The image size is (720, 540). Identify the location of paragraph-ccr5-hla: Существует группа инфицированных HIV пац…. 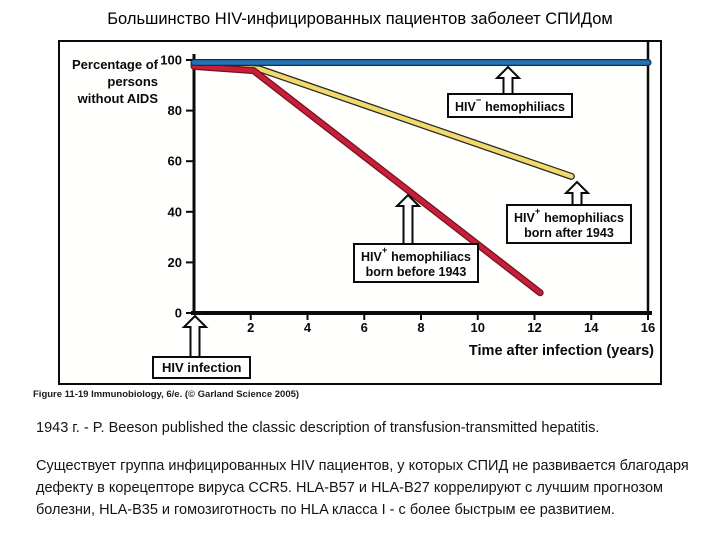
(362, 488).